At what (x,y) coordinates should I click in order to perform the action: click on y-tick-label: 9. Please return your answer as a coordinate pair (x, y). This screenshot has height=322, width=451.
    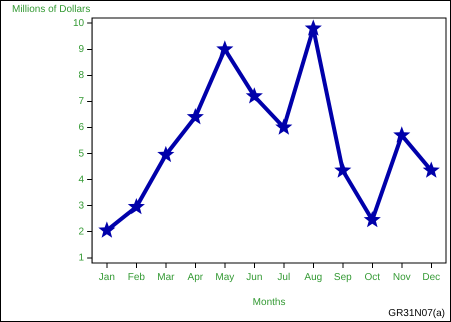
    Looking at the image, I should click on (81, 50).